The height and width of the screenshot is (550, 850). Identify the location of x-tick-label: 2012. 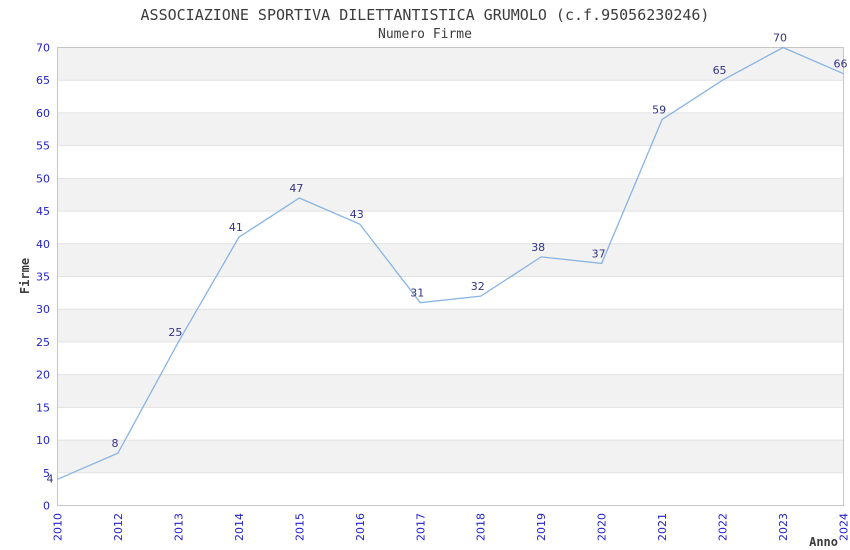
(118, 527).